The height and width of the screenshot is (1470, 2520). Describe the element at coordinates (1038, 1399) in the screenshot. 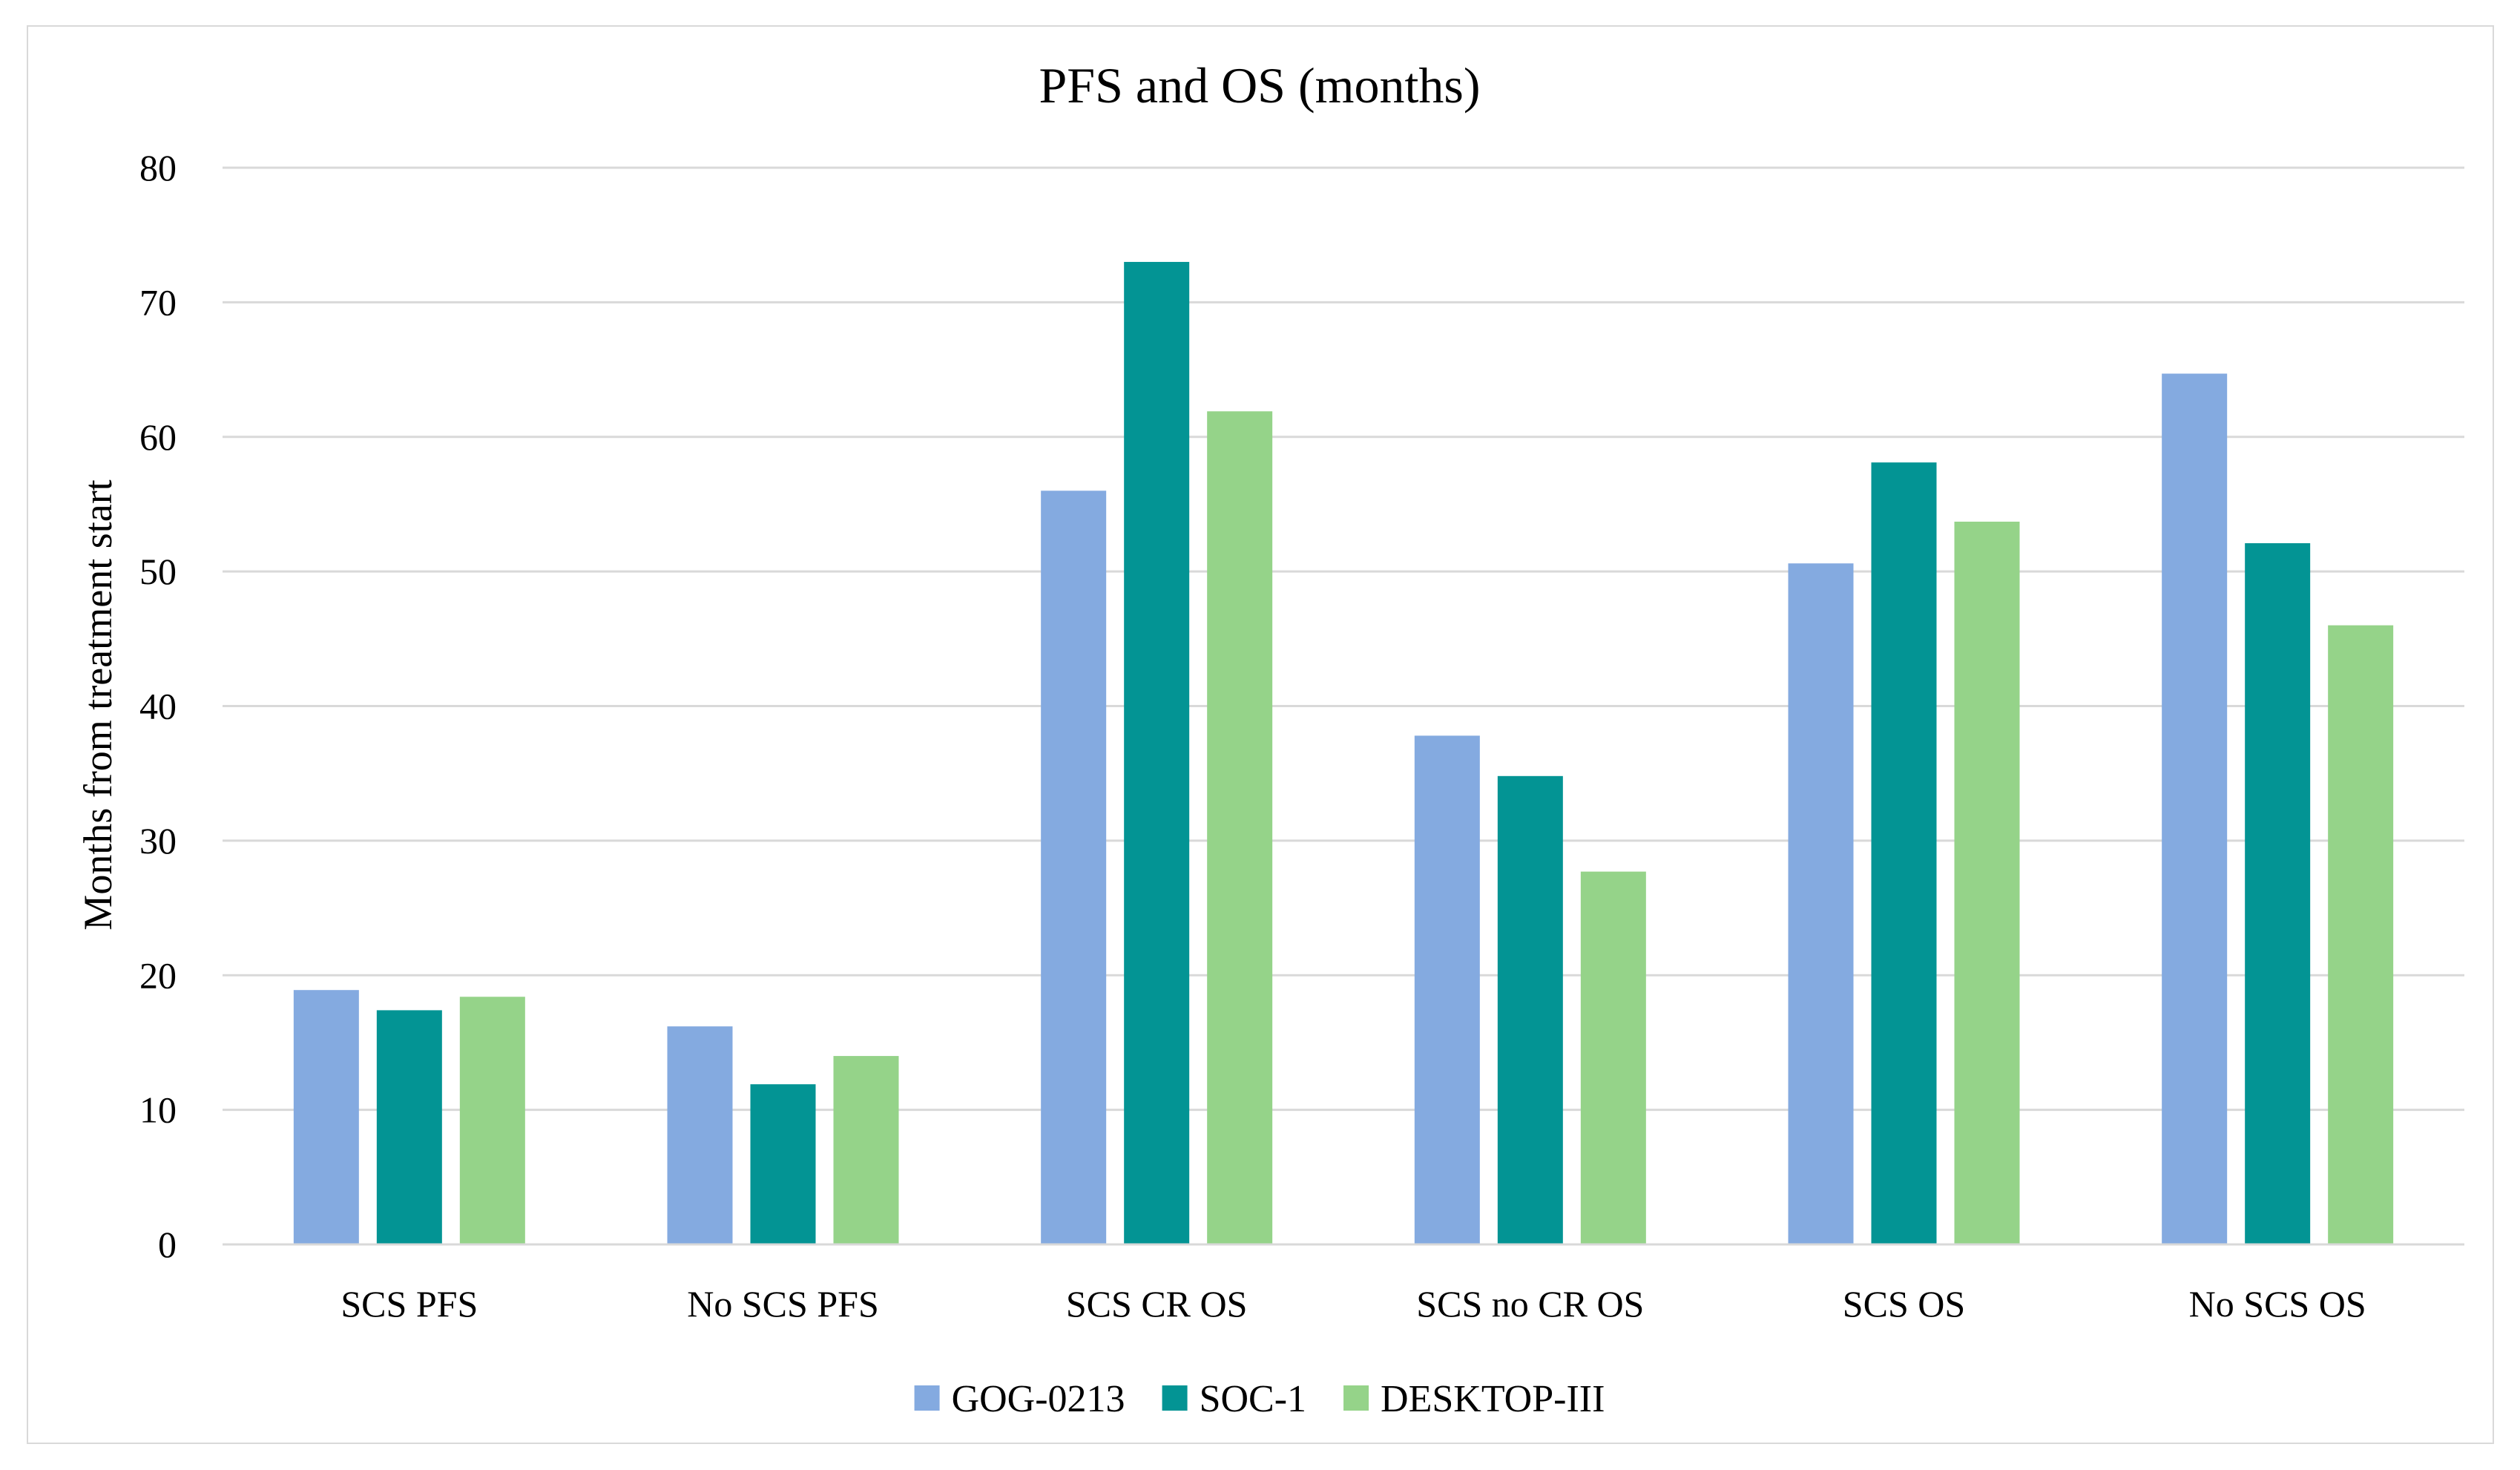

I see `legend-label-gog-0213: GOG-0213` at that location.